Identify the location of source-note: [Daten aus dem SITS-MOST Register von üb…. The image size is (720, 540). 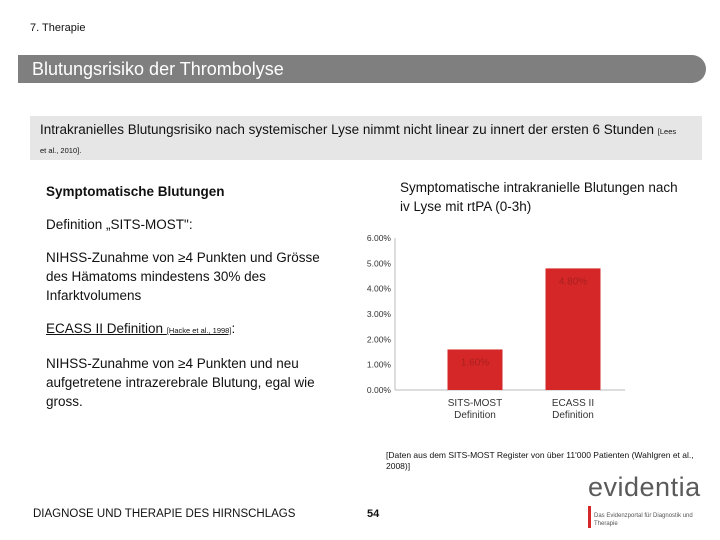
(540, 460).